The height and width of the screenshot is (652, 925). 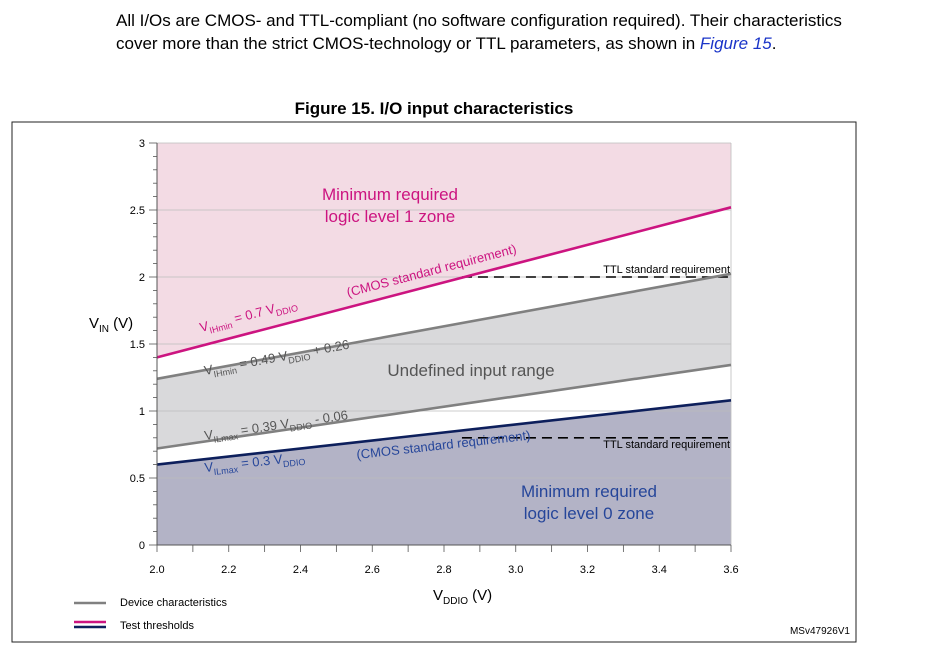 What do you see at coordinates (666, 445) in the screenshot?
I see `ttl-low-label: TTL standard requirement` at bounding box center [666, 445].